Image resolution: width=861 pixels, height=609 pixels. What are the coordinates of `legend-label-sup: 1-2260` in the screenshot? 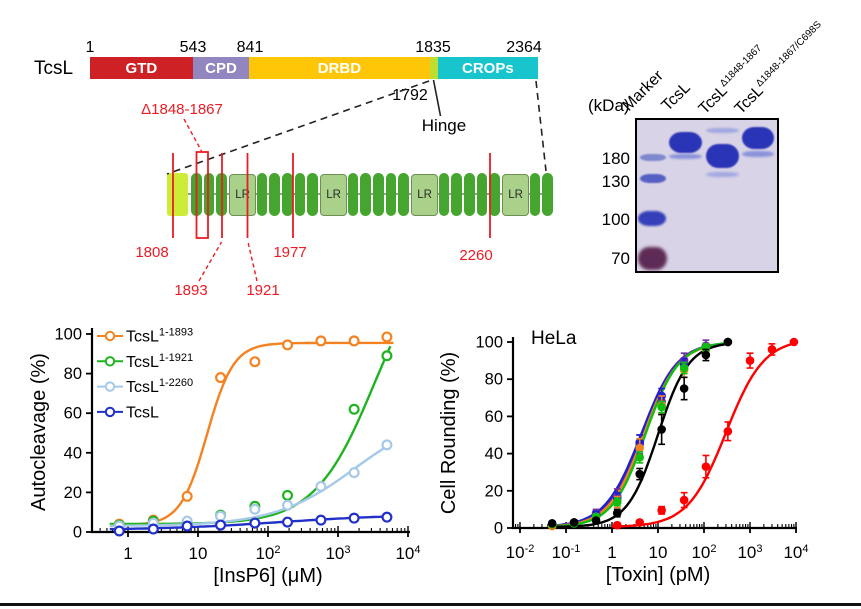 It's located at (176, 383).